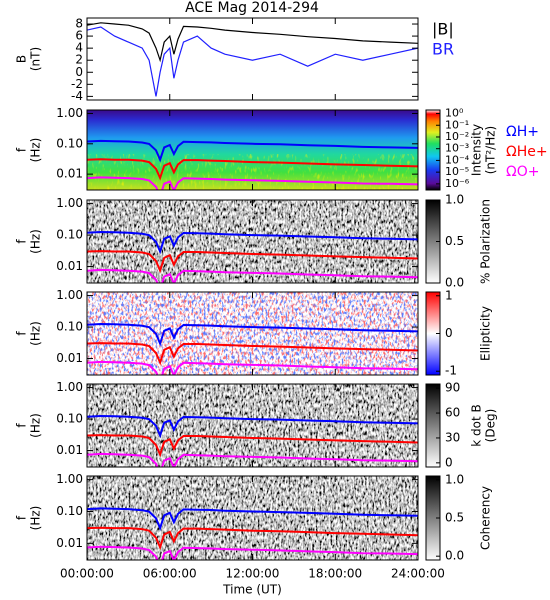 This screenshot has height=600, width=550. What do you see at coordinates (452, 437) in the screenshot?
I see `colorbar-tick-label: 30` at bounding box center [452, 437].